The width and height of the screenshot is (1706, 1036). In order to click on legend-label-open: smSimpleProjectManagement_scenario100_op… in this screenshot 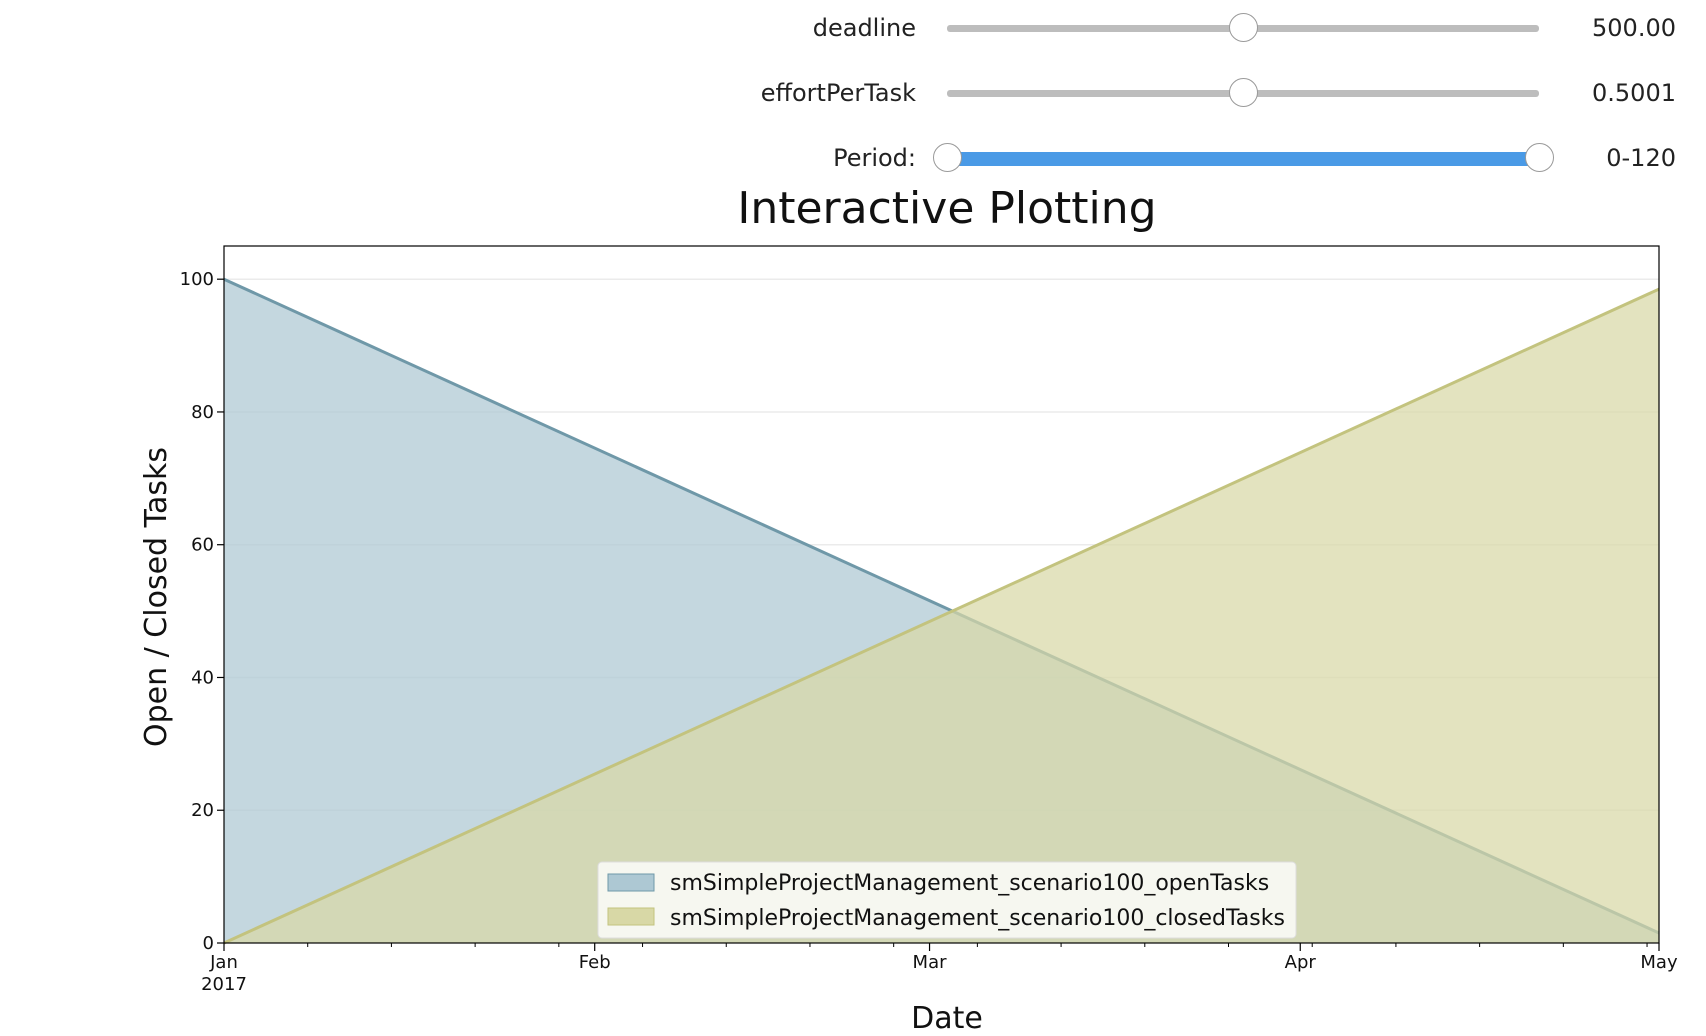, I will do `click(969, 883)`.